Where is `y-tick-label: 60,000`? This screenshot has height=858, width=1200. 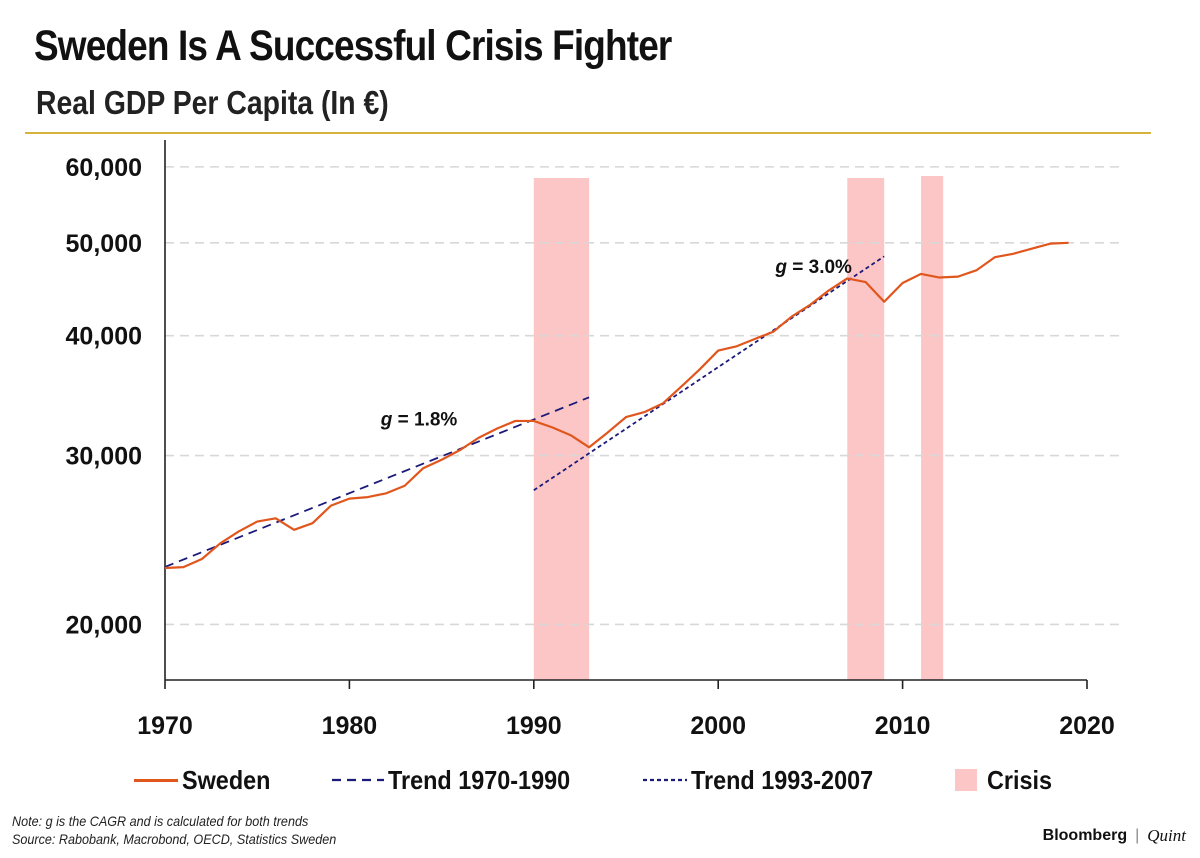 y-tick-label: 60,000 is located at coordinates (104, 168).